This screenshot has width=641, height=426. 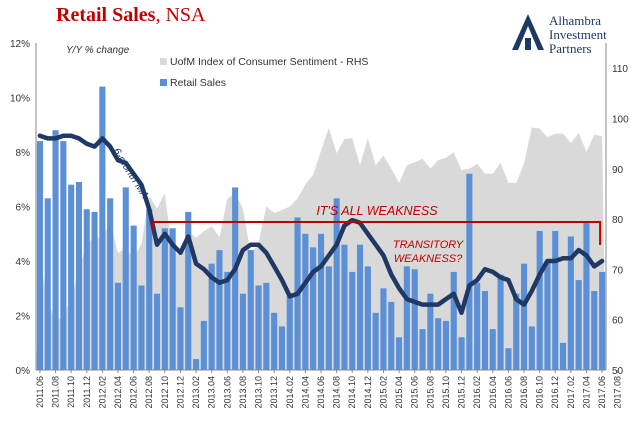 I want to click on x-axis-tick-label: 2013.04, so click(x=212, y=392).